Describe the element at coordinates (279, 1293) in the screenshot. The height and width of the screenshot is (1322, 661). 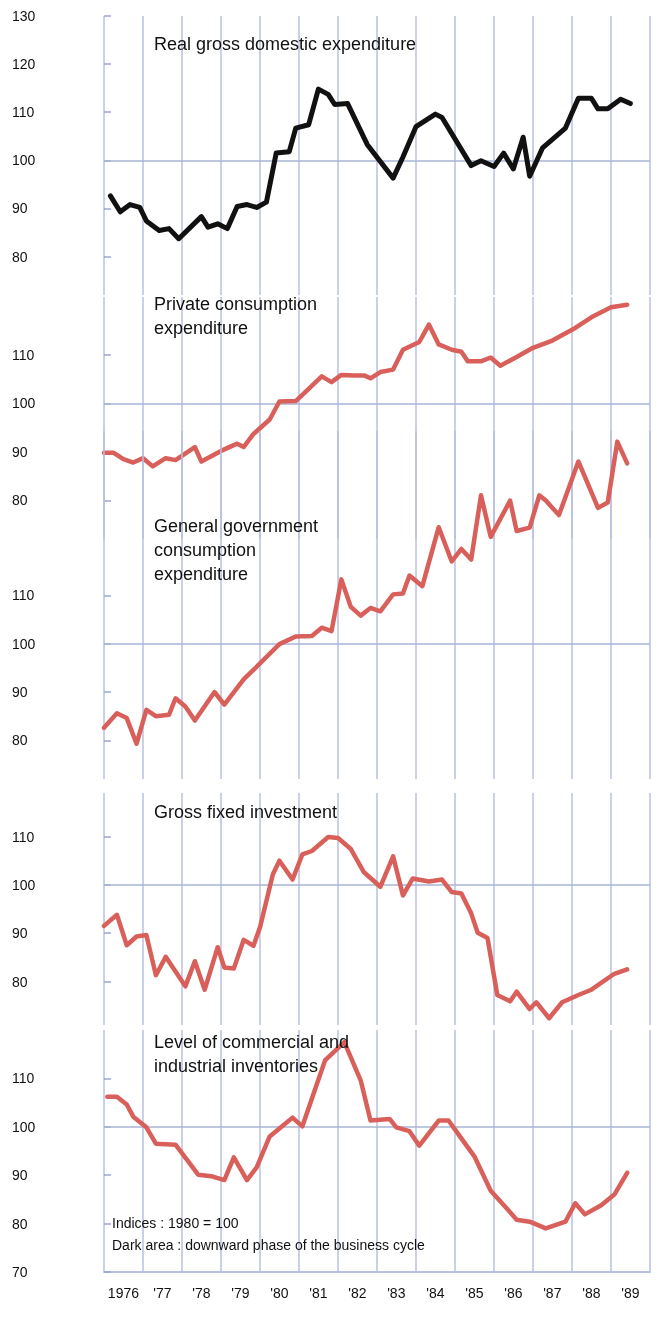
I see `x-tick-label: '80` at that location.